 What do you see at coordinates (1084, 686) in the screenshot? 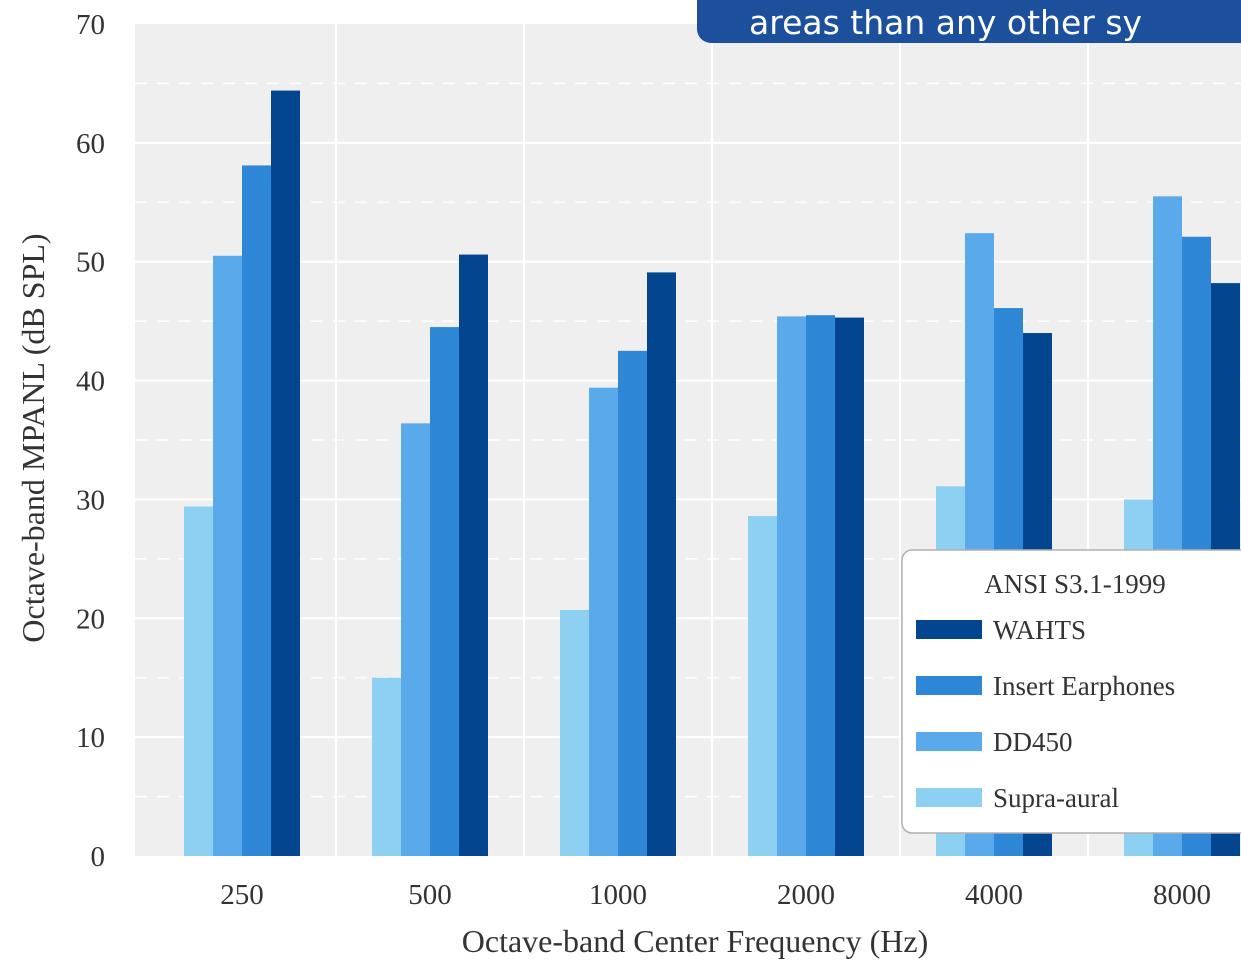
I see `legend-label: Insert Earphones` at bounding box center [1084, 686].